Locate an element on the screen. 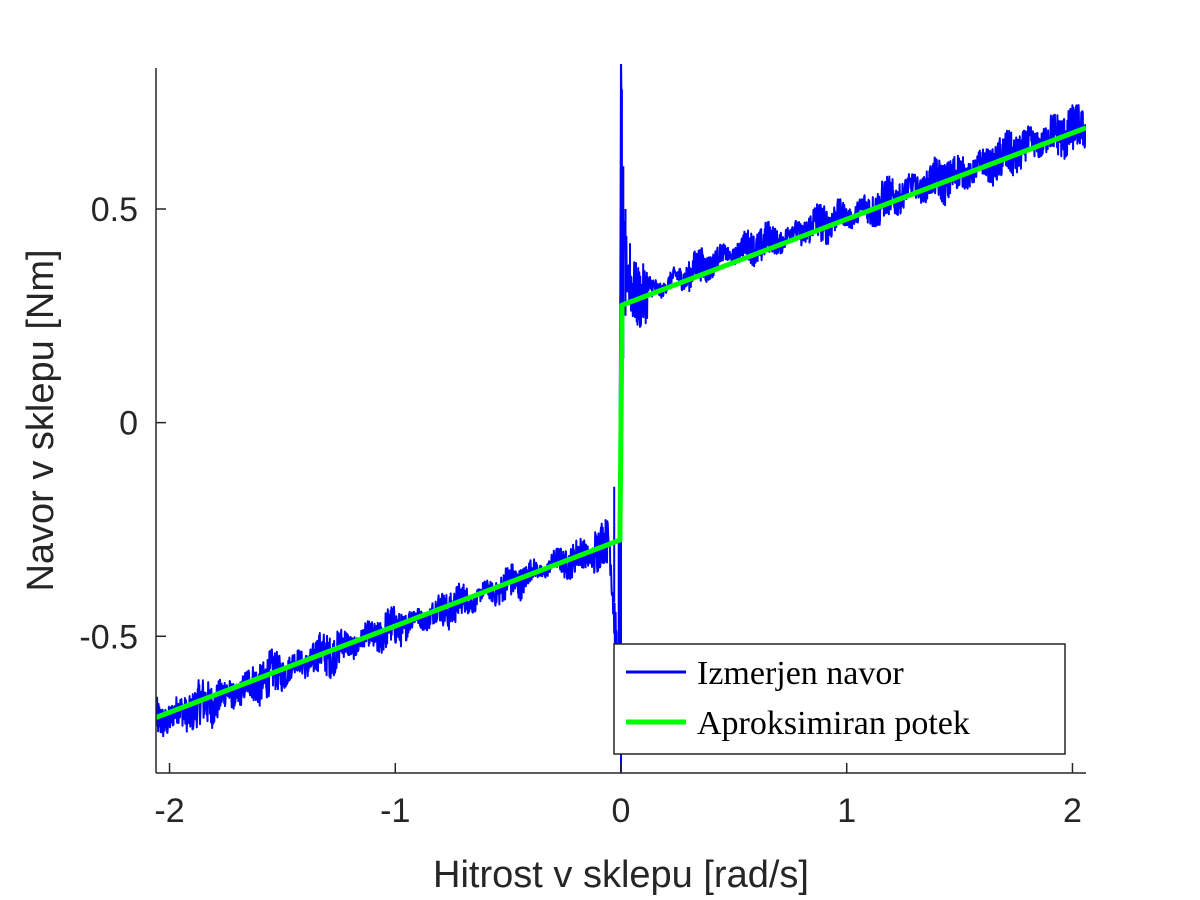  y-tick-label: 0 is located at coordinates (128, 424).